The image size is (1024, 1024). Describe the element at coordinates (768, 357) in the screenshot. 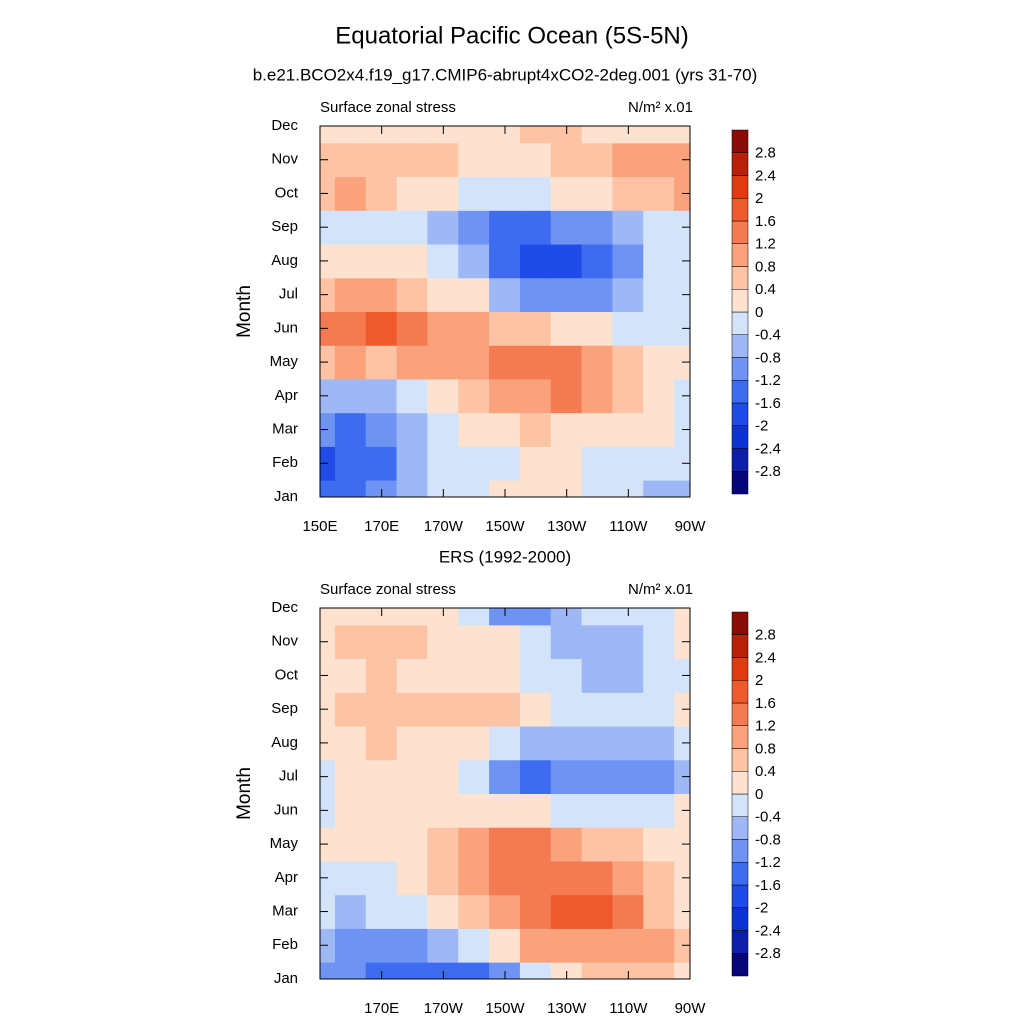

I see `colorbar-label: -0.8` at that location.